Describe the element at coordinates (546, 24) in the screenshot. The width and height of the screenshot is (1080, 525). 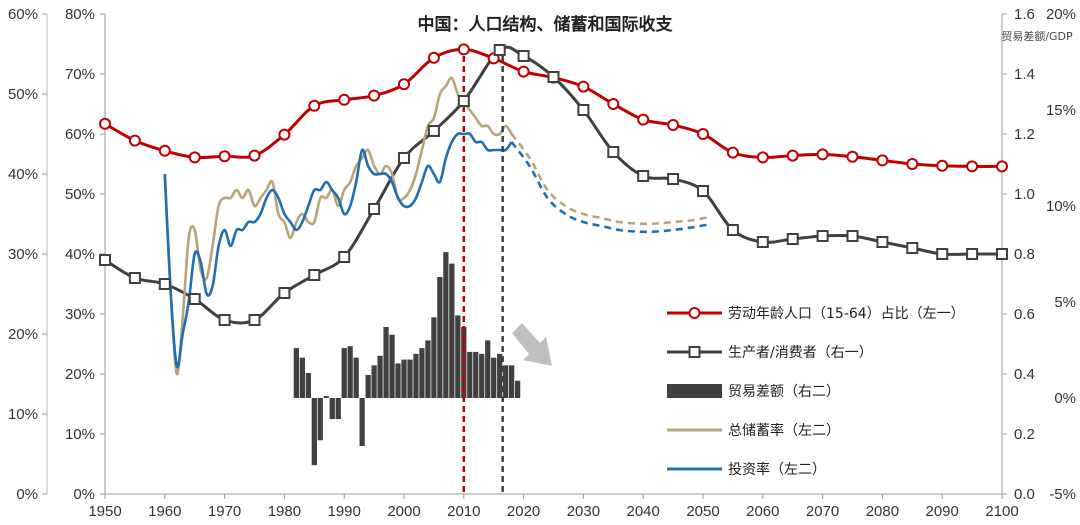
I see `chart-title: 中国：人口结构、储蓄和国际收支` at that location.